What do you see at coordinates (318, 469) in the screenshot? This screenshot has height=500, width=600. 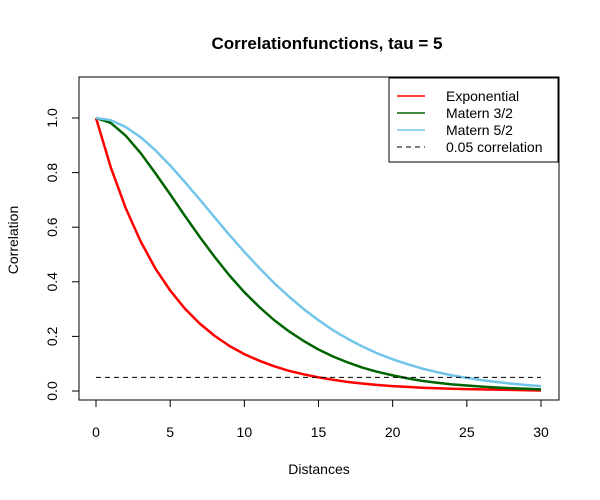 I see `x-axis-title: Distances` at bounding box center [318, 469].